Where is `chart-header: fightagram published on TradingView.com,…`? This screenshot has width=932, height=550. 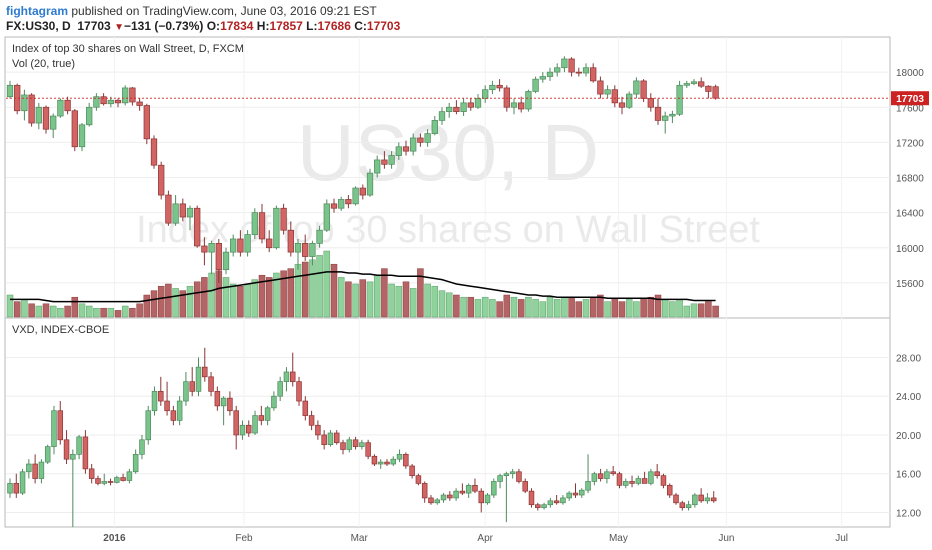
chart-header: fightagram published on TradingView.com,… is located at coordinates (466, 18).